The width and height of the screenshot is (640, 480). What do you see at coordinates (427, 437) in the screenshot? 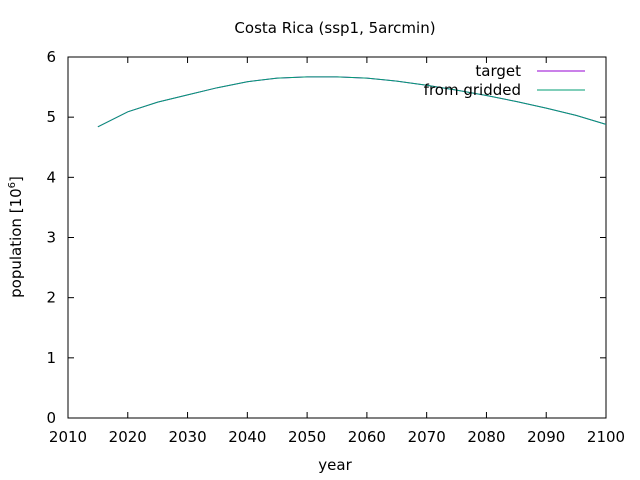
I see `x-tick-label: 2070` at bounding box center [427, 437].